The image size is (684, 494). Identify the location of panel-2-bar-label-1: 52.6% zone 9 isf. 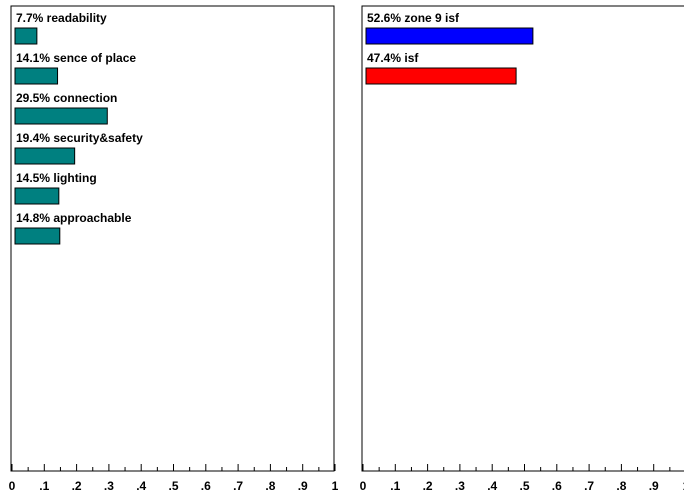
(413, 18).